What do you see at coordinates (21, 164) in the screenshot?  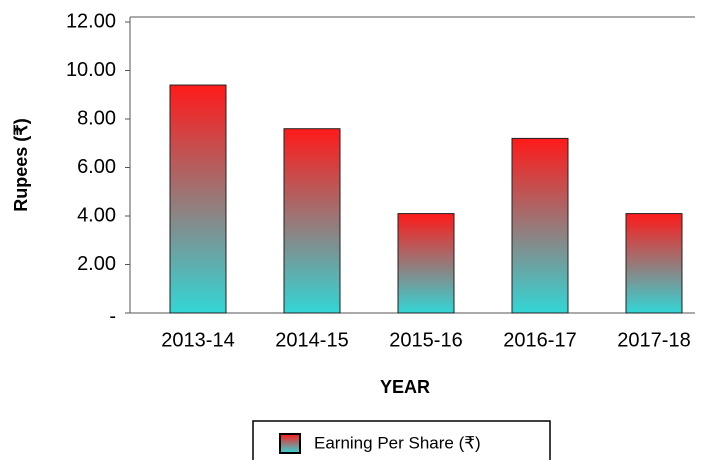 I see `y-axis-title: Rupees (₹)` at bounding box center [21, 164].